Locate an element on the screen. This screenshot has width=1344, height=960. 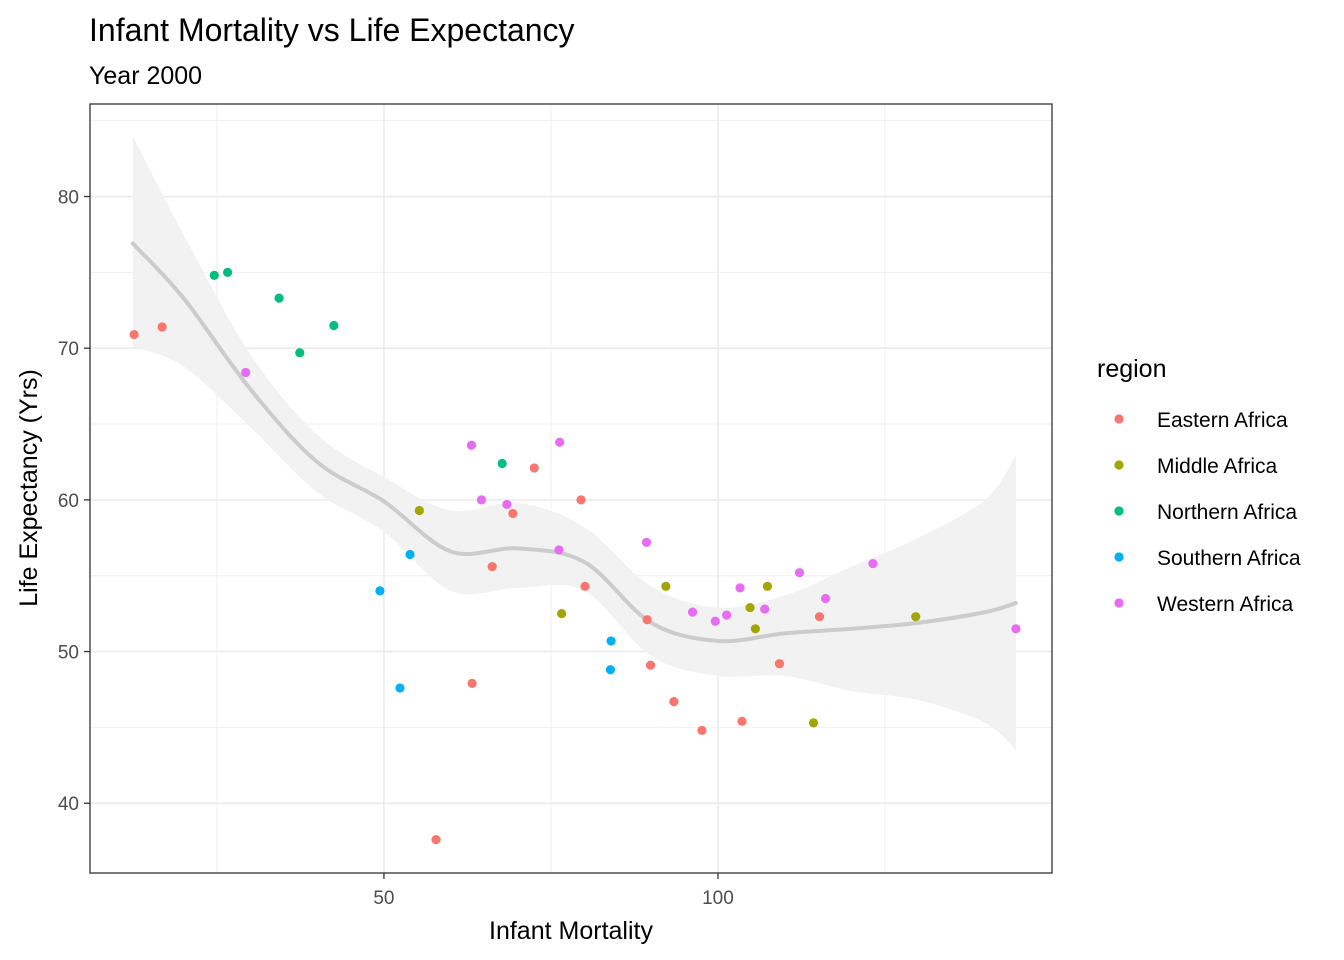
y-tick-label: 40 is located at coordinates (68, 804).